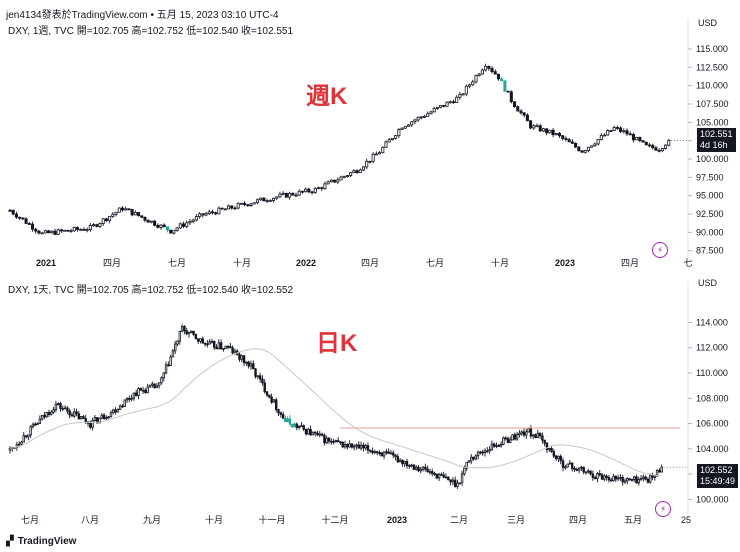 Image resolution: width=740 pixels, height=552 pixels. I want to click on daily-countdown: 15:49:49, so click(718, 481).